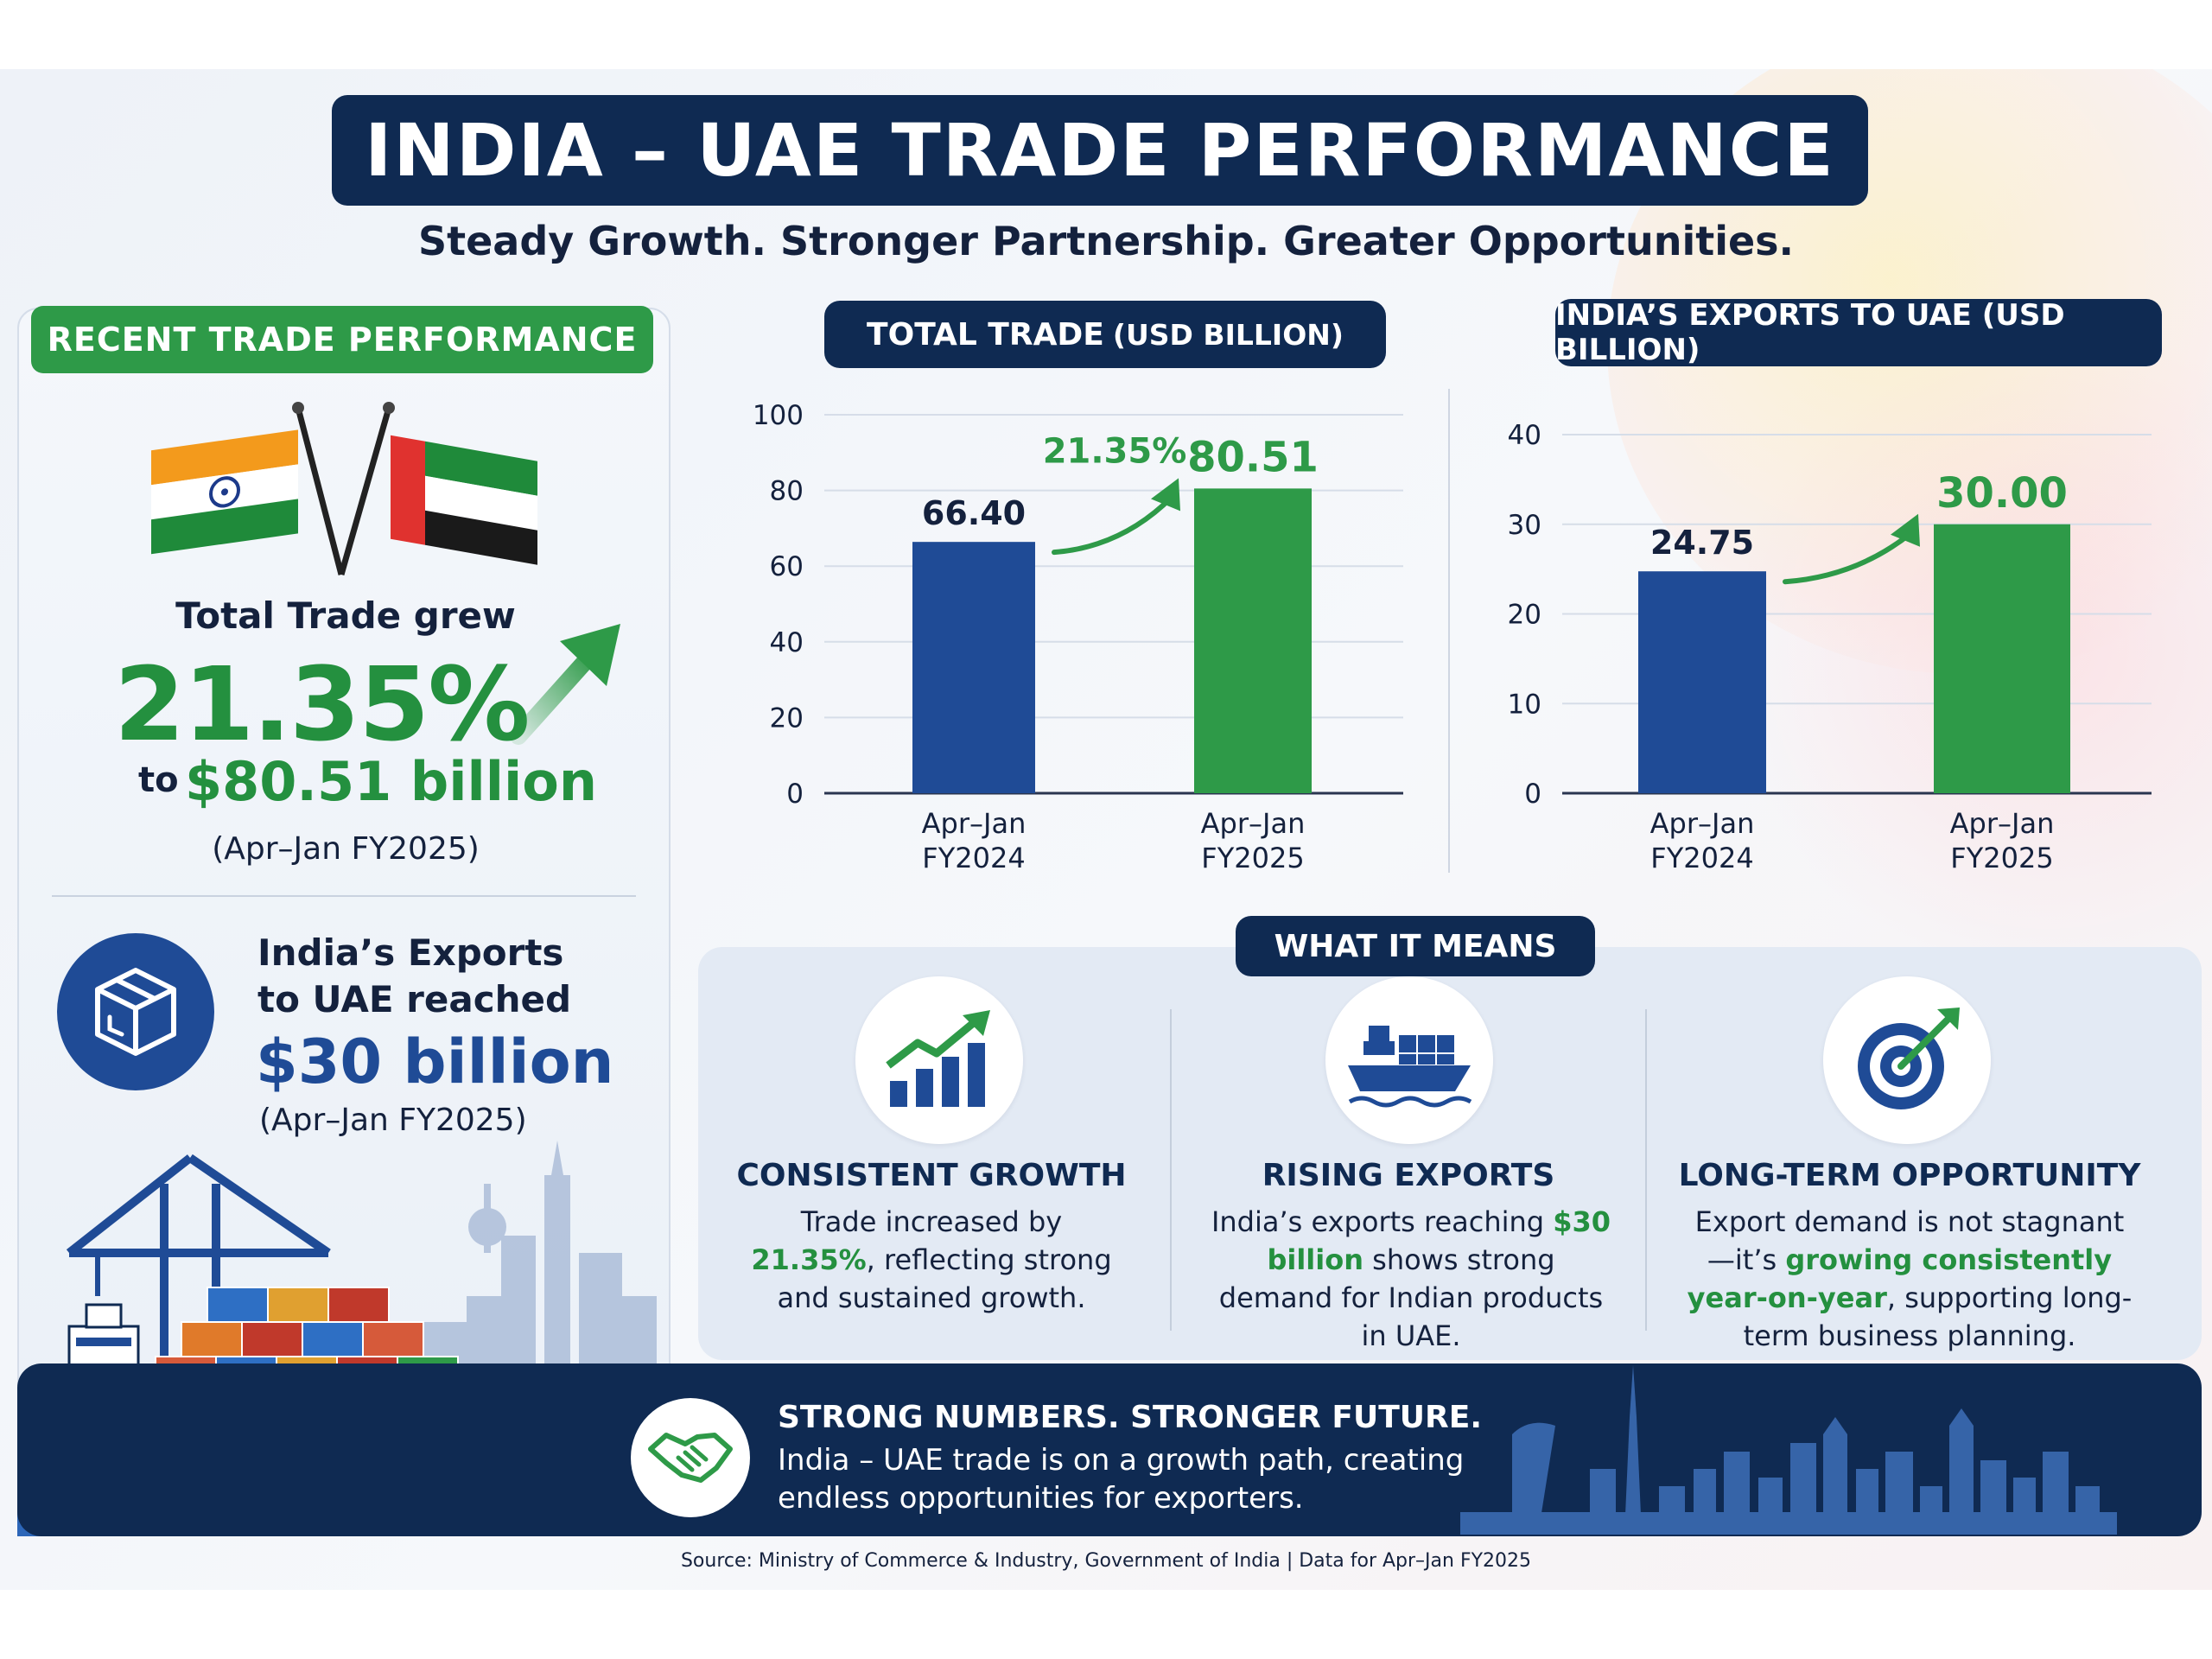 This screenshot has height=1659, width=2212. I want to click on exports-chart-title: INDIA’S EXPORTS TO UAE (USD BILLION), so click(1810, 332).